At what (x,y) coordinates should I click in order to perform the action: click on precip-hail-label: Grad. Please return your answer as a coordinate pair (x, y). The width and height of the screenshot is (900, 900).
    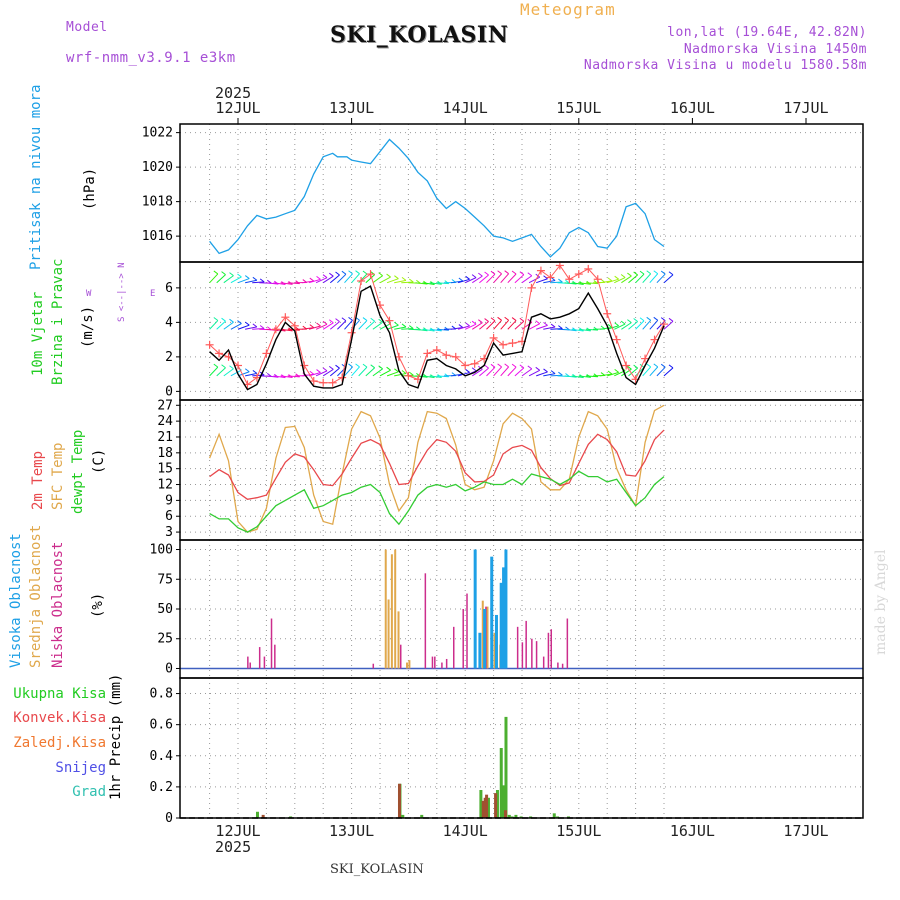
    Looking at the image, I should click on (89, 792).